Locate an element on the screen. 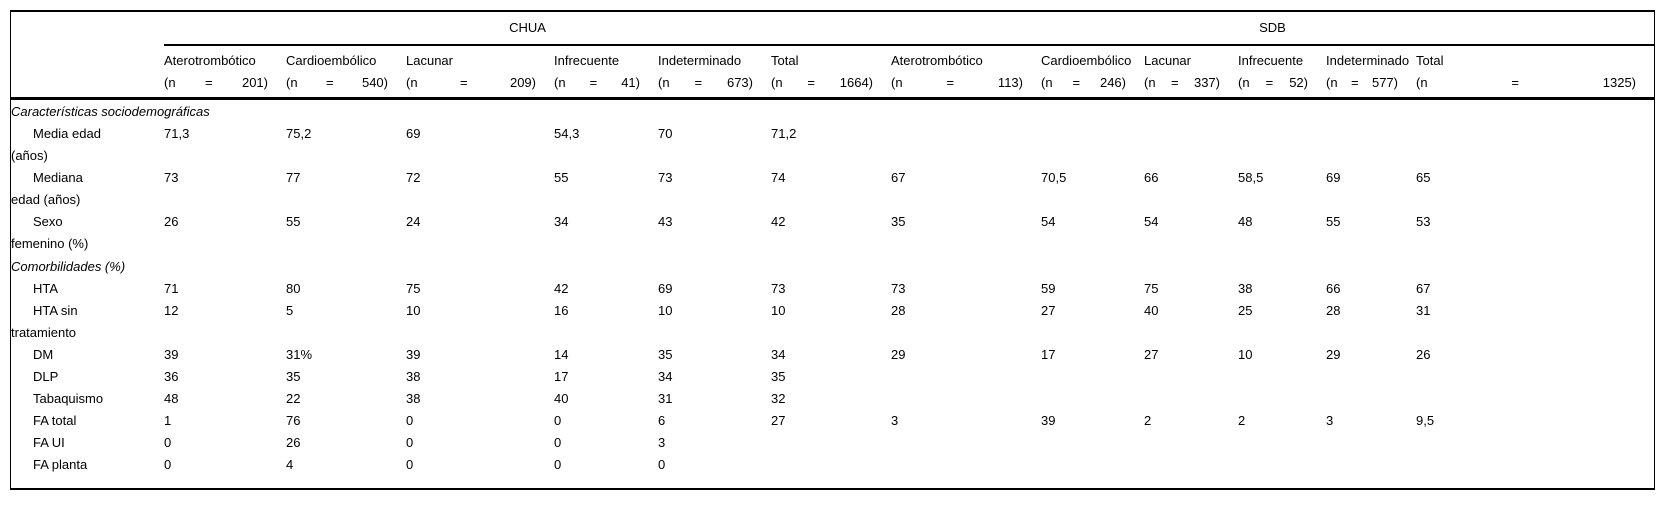 The height and width of the screenshot is (511, 1663). cell-value: 22 is located at coordinates (293, 398).